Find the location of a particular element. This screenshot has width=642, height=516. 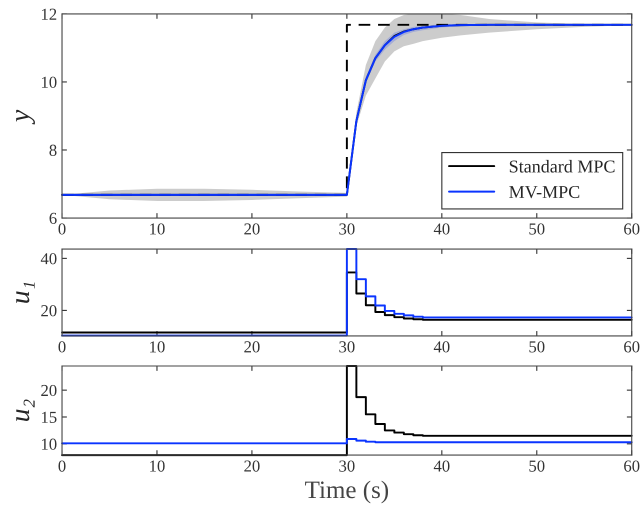

y-axis-title: u₁ is located at coordinates (25, 292).